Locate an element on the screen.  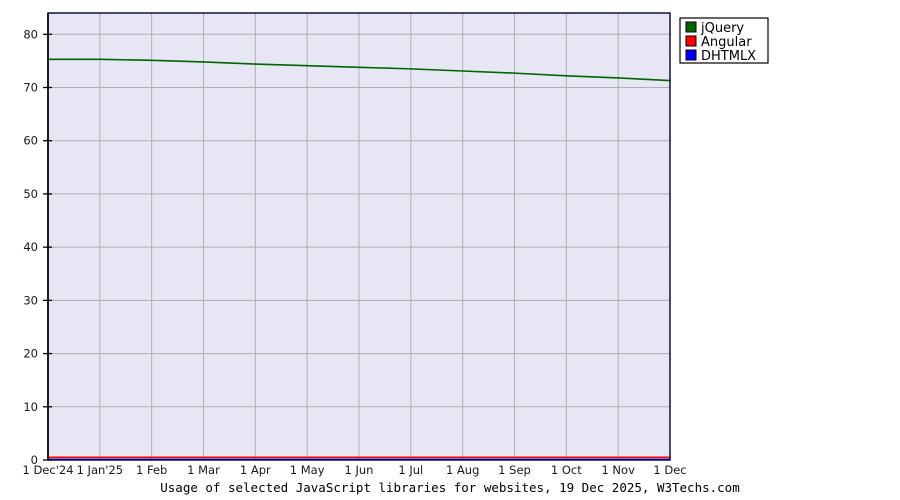
y-axis: 0 10 20 30 40 50 60 70 80 is located at coordinates (37, 240).